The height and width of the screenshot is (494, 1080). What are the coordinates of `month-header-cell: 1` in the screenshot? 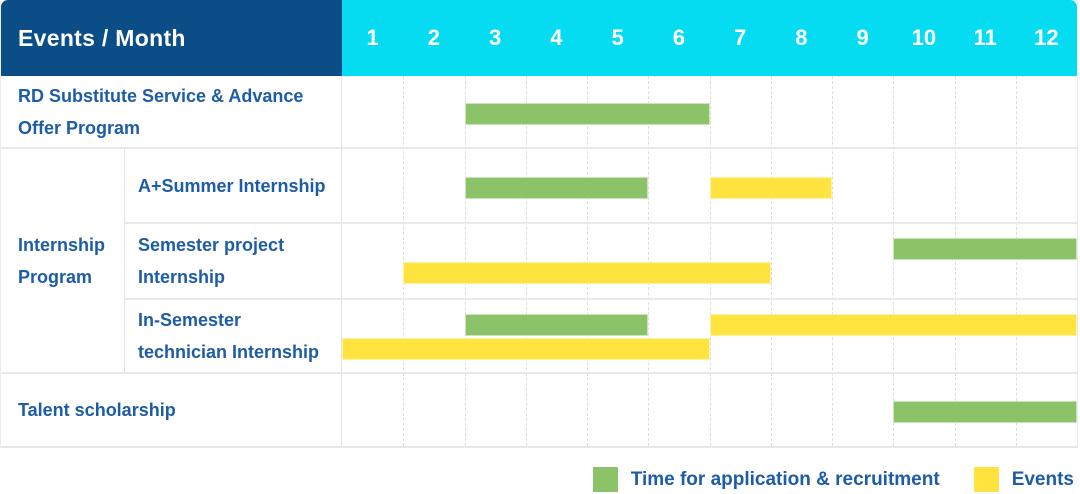 It's located at (372, 37).